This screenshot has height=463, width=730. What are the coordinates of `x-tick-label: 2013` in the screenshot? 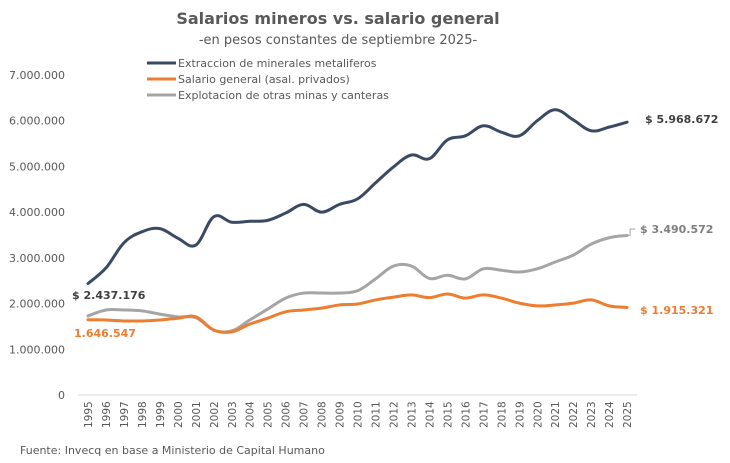 It's located at (412, 414).